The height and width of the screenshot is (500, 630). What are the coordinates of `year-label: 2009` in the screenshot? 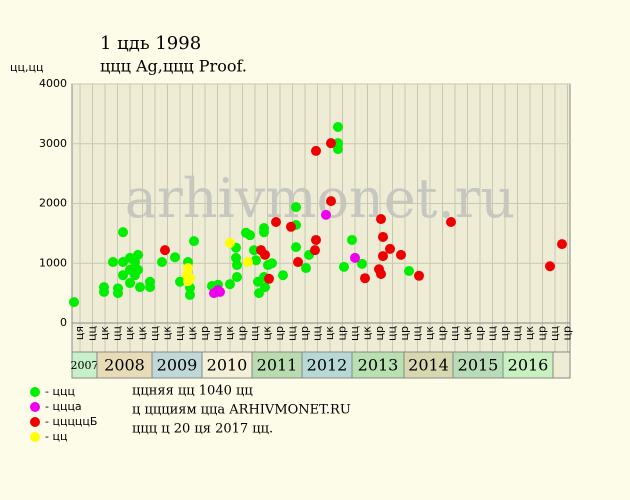 It's located at (177, 365).